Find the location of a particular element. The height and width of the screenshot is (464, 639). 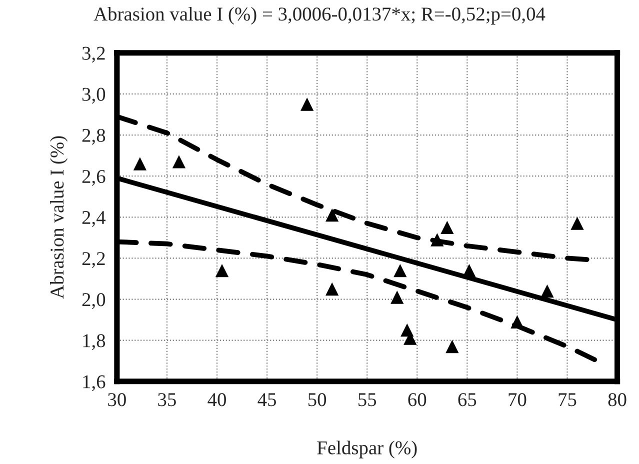

y-tick-label: 2,8 is located at coordinates (94, 136).